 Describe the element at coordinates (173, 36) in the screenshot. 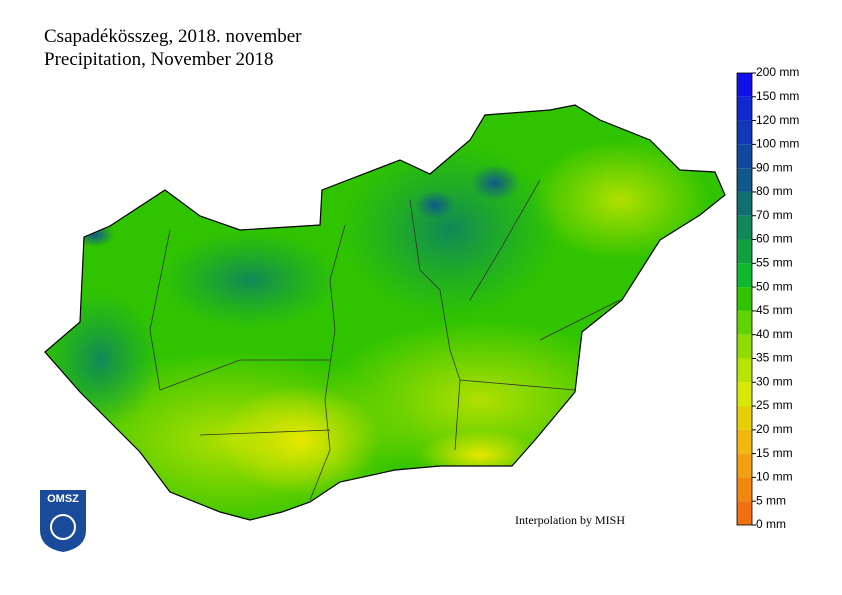

I see `title: Csapadékösszeg, 2018. november` at that location.